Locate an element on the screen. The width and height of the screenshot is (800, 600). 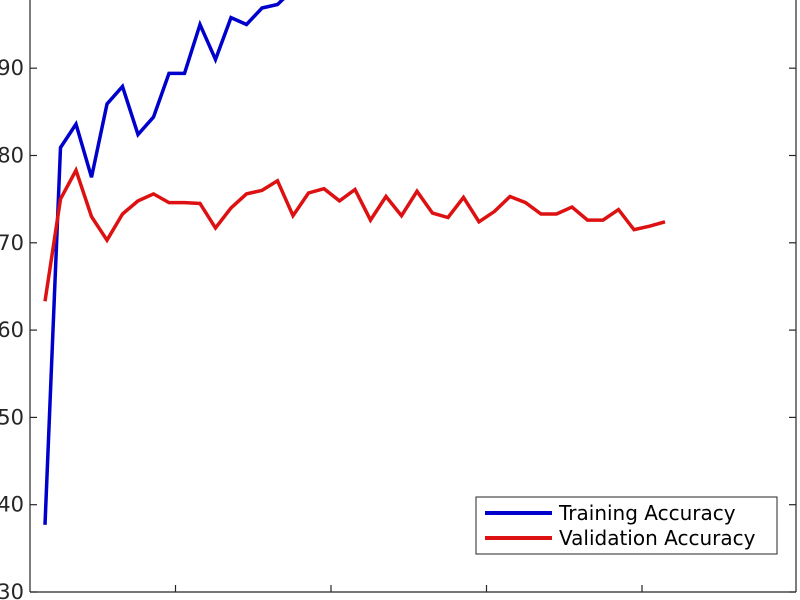
y-tick-label: 50 is located at coordinates (12, 417).